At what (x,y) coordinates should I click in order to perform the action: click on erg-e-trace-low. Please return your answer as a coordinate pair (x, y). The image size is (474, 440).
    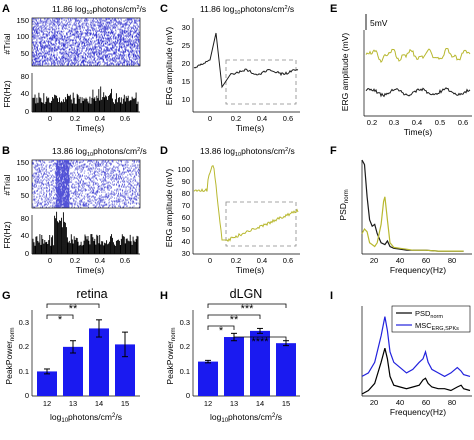
    Looking at the image, I should click on (418, 92).